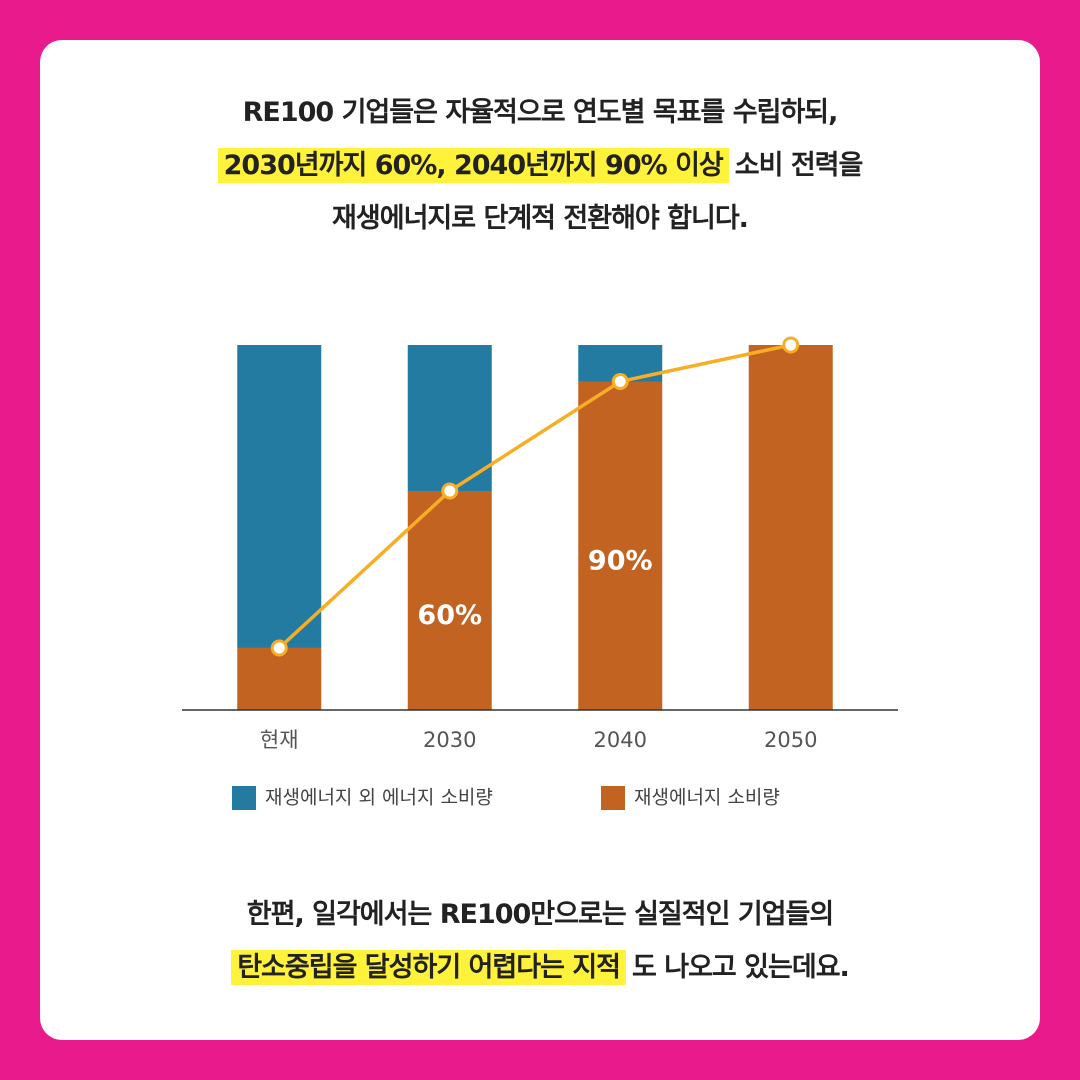  I want to click on line, so click(535, 496).